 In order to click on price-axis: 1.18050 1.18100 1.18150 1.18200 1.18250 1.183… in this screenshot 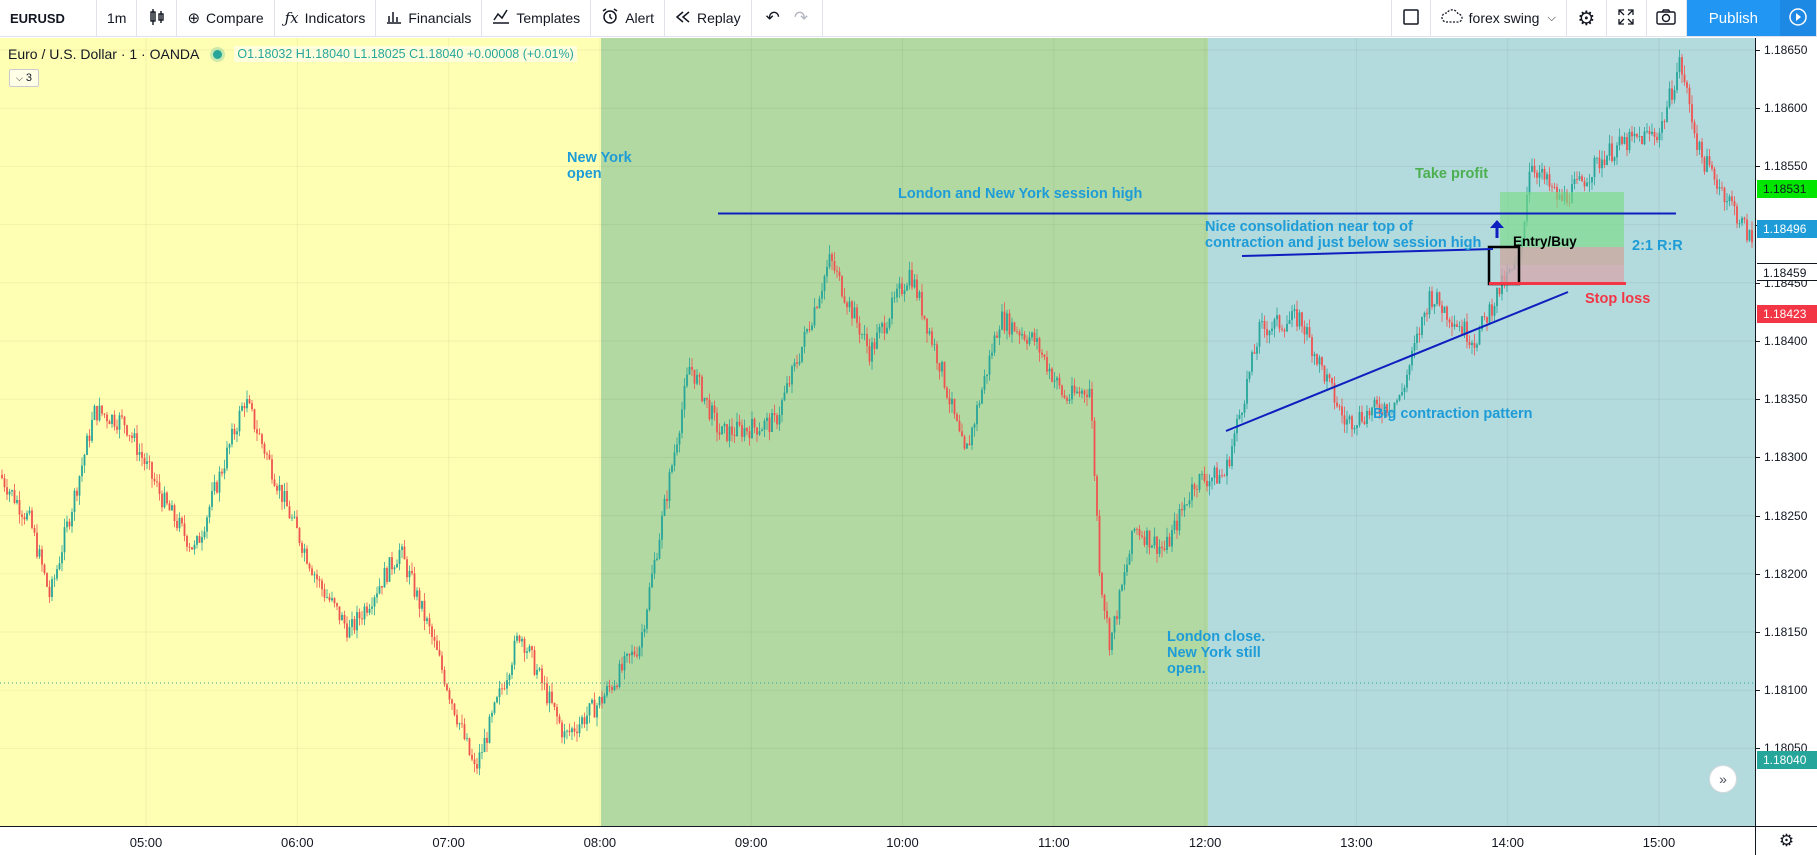, I will do `click(1786, 432)`.